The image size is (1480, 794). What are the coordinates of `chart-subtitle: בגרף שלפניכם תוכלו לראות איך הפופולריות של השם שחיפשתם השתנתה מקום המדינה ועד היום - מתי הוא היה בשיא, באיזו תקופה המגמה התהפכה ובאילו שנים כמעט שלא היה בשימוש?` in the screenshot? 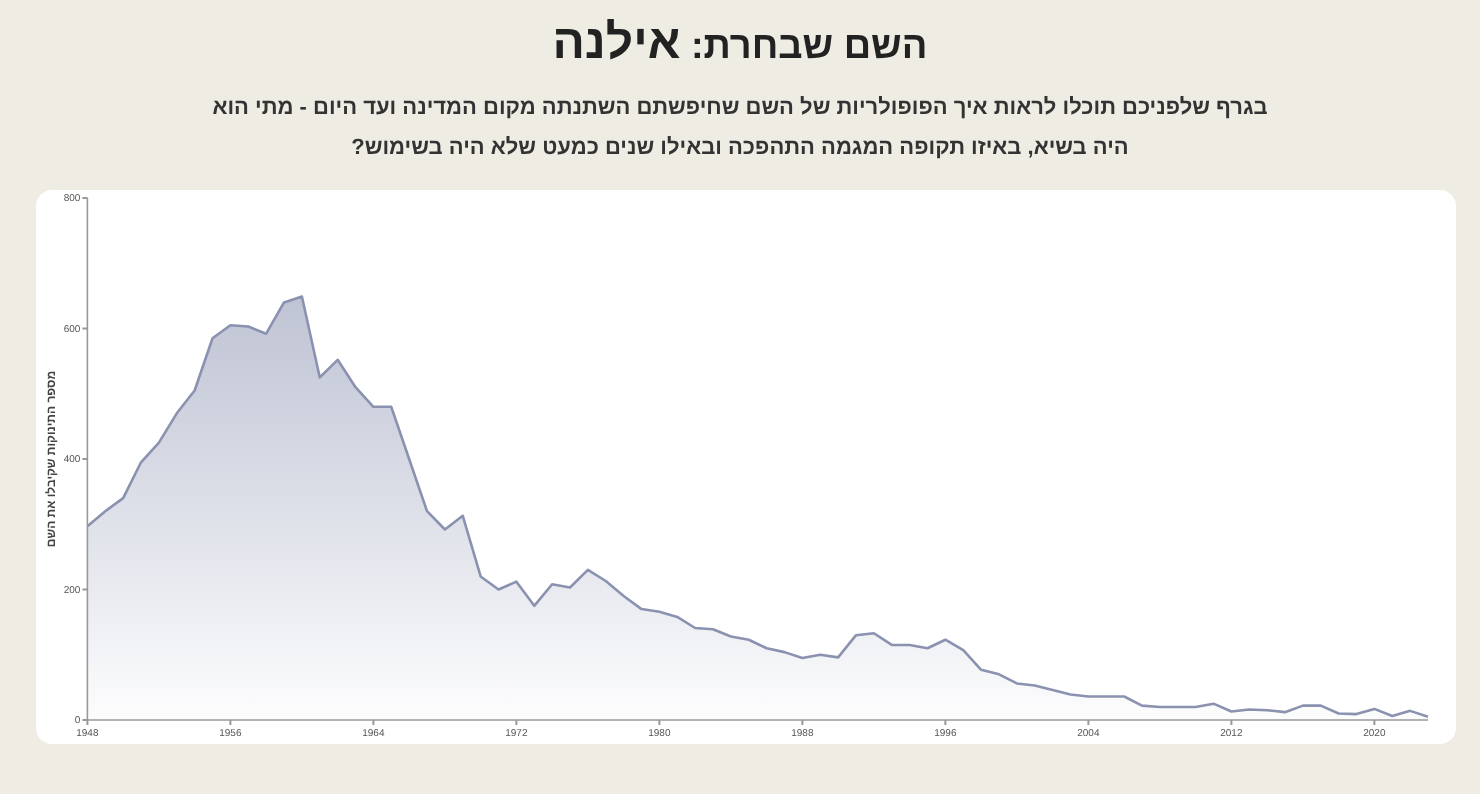 It's located at (740, 129).